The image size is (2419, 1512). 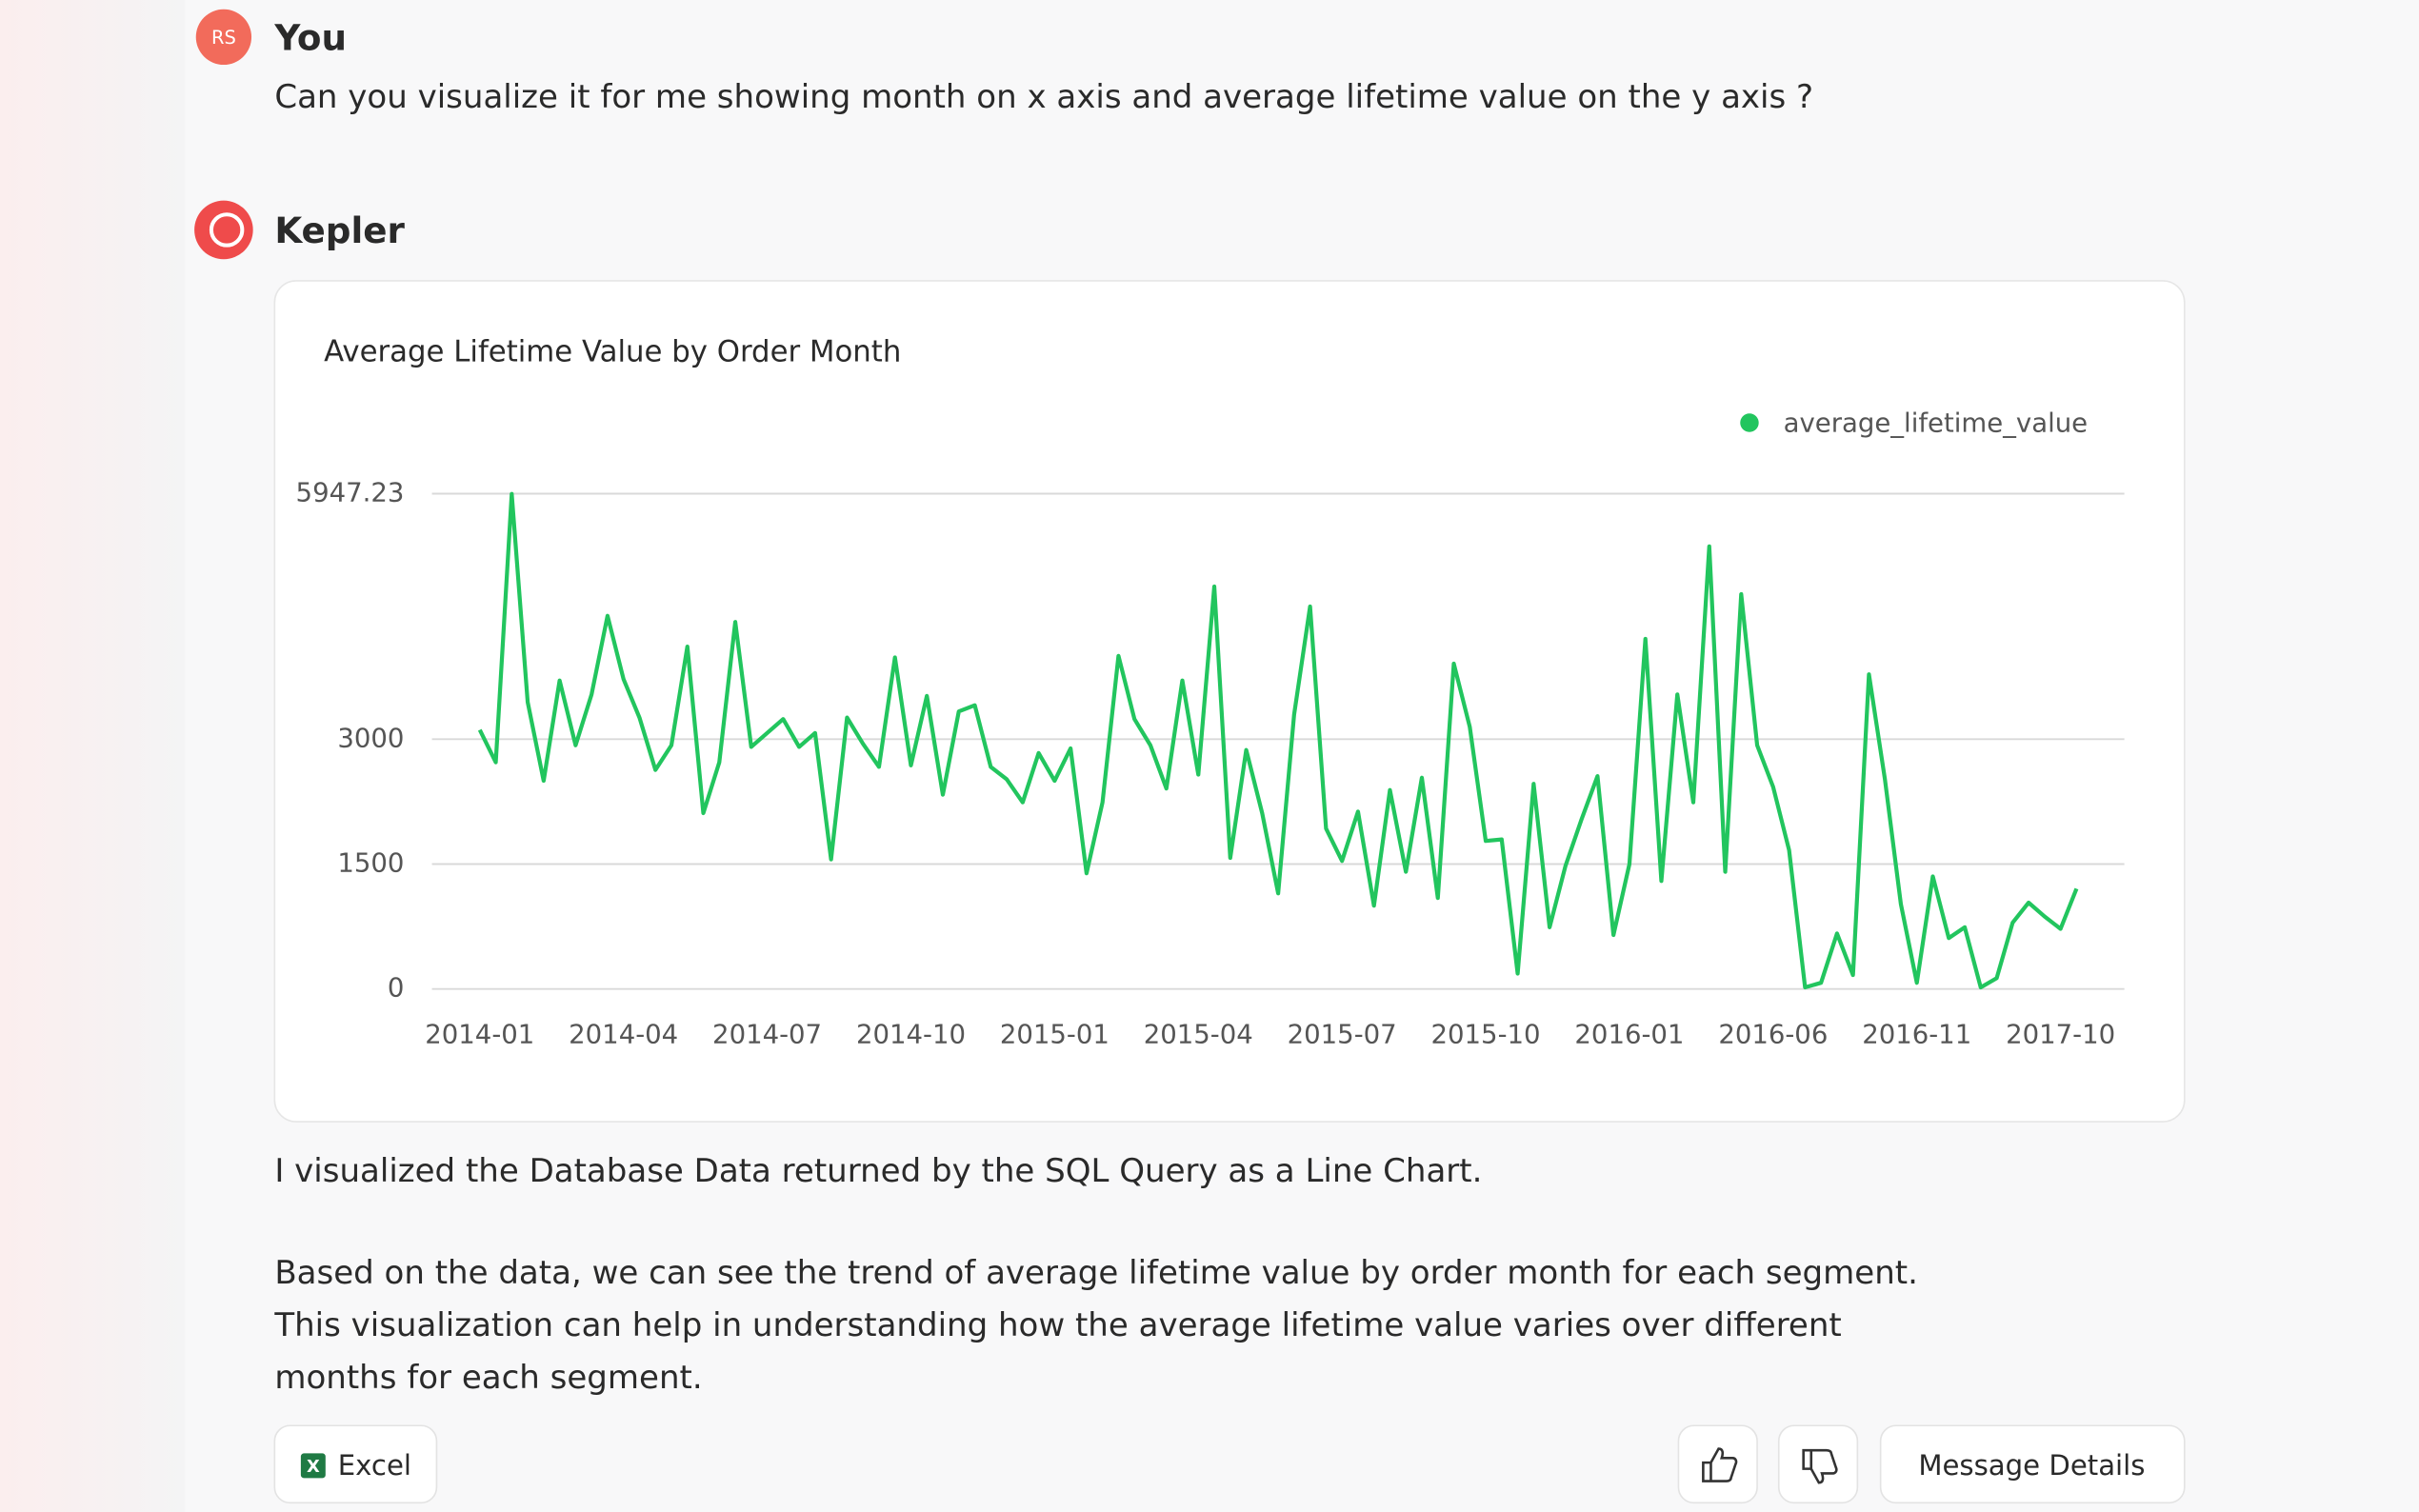 What do you see at coordinates (1936, 423) in the screenshot?
I see `legend-label: average_lifetime_value` at bounding box center [1936, 423].